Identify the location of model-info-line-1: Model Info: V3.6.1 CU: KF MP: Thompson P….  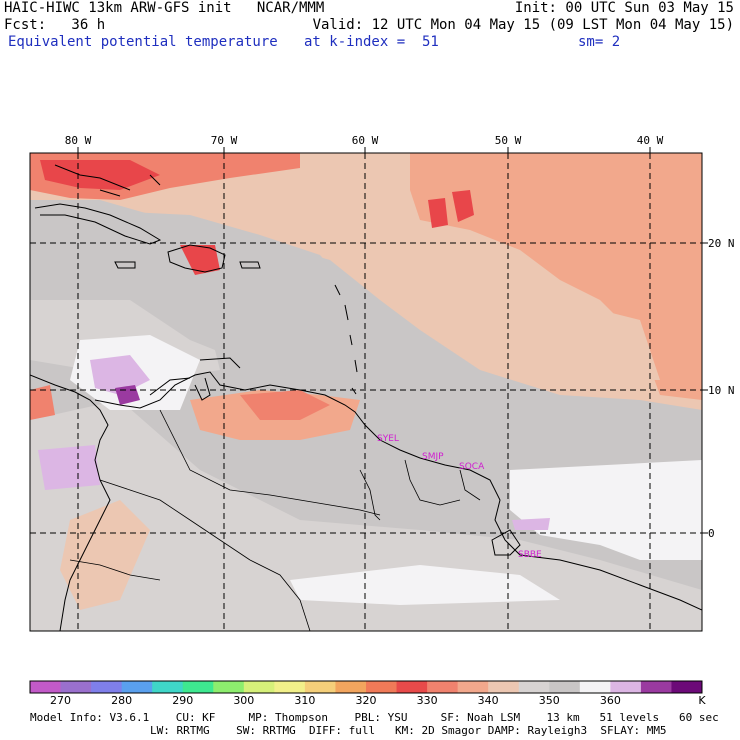
(374, 717).